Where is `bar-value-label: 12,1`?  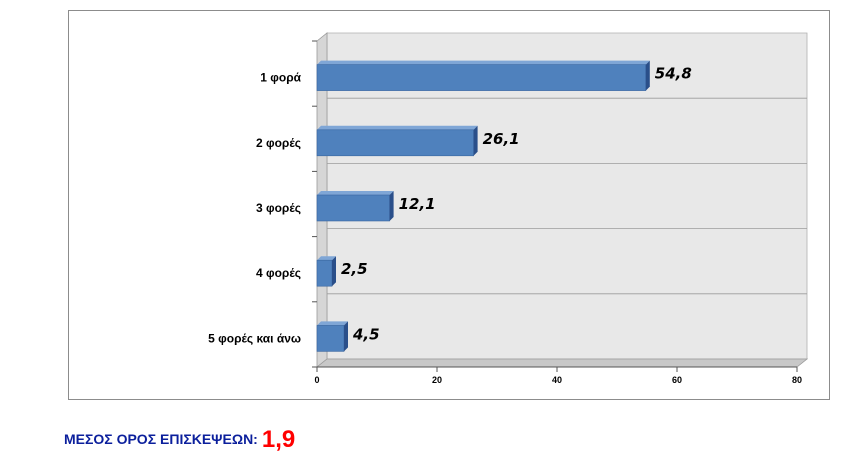
bar-value-label: 12,1 is located at coordinates (417, 204).